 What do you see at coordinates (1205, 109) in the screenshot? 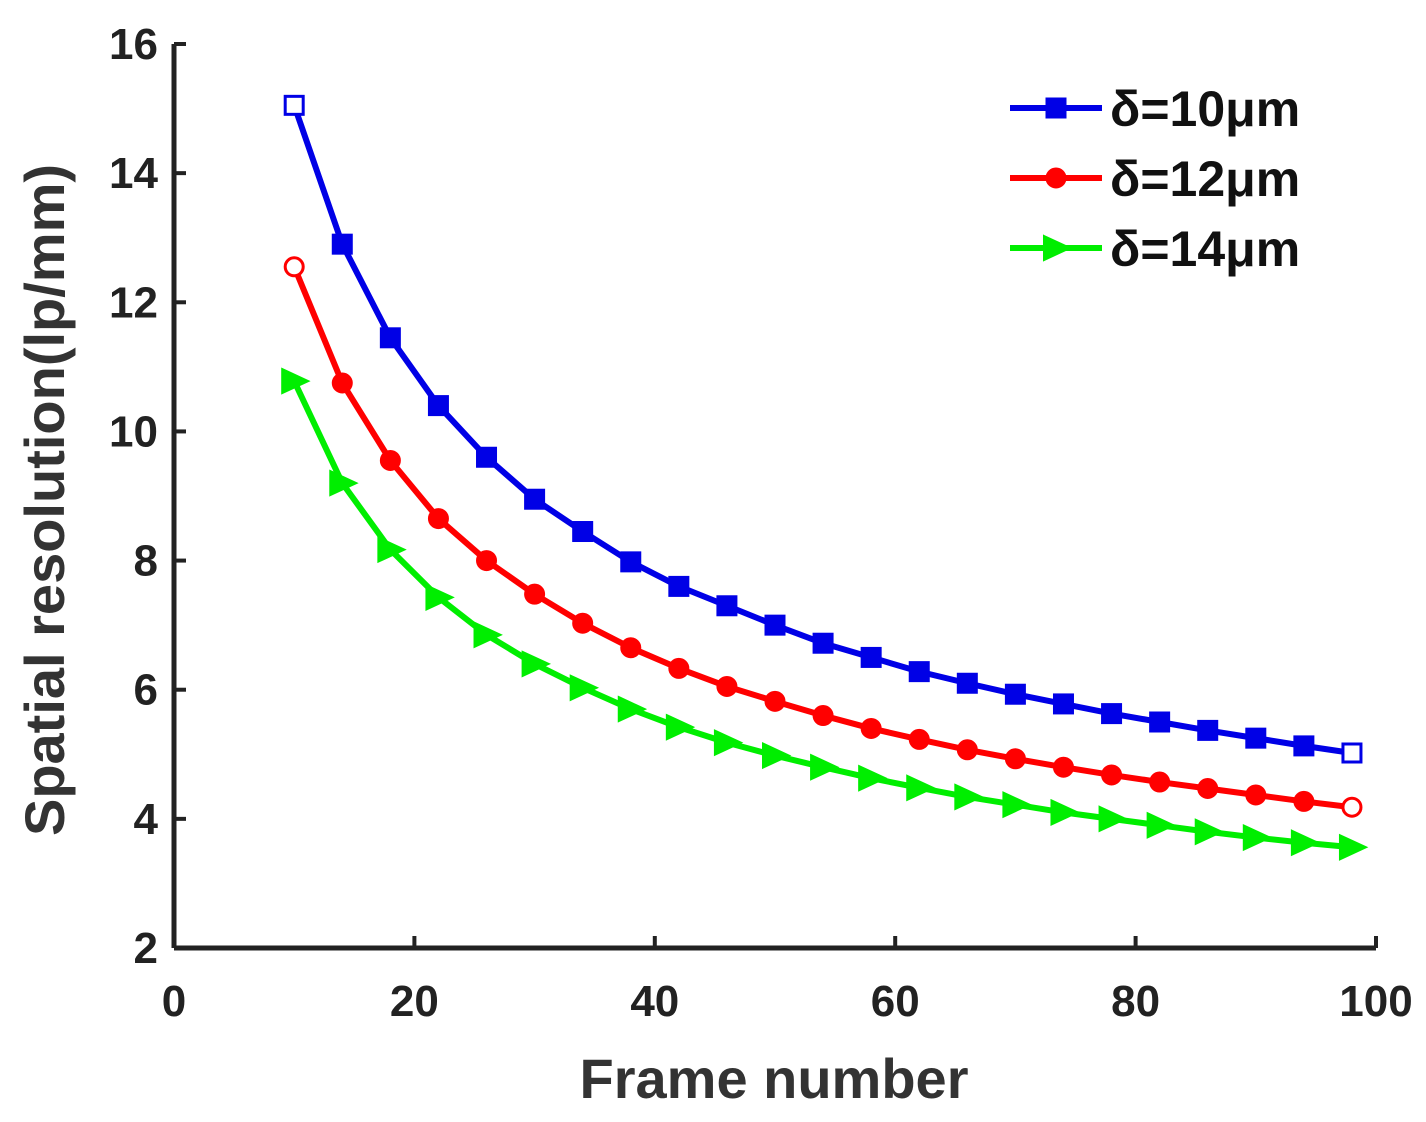
I see `legend-label: δ=10μm` at bounding box center [1205, 109].